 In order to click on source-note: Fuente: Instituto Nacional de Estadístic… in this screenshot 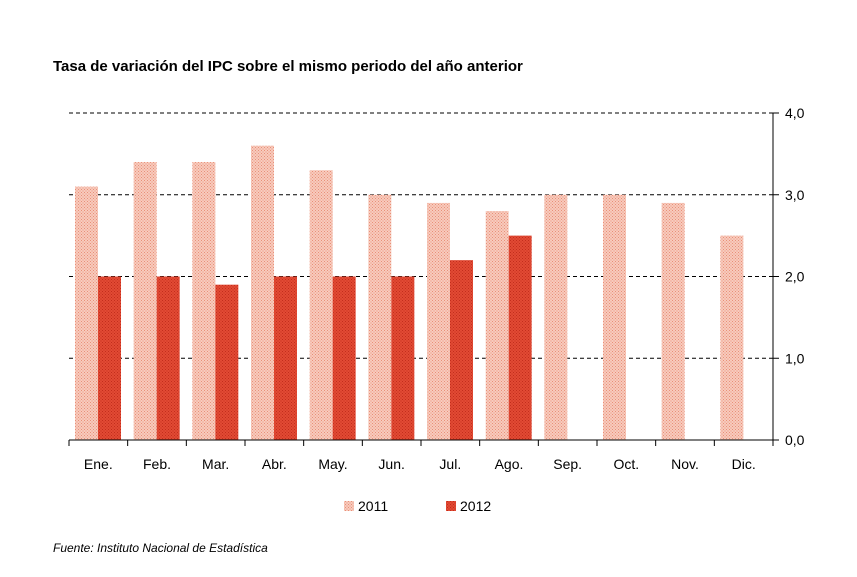, I will do `click(160, 548)`.